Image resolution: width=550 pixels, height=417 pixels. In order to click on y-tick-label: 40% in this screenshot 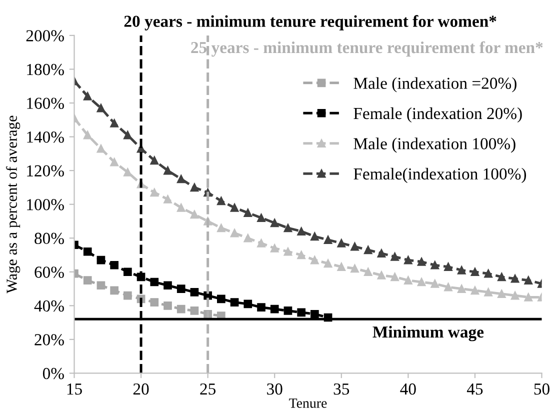, I will do `click(49, 306)`.